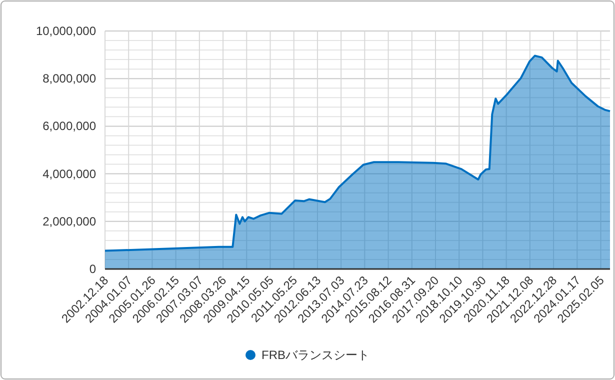 The height and width of the screenshot is (380, 615). Describe the element at coordinates (69, 173) in the screenshot. I see `y-tick-label: 4,000,000` at that location.